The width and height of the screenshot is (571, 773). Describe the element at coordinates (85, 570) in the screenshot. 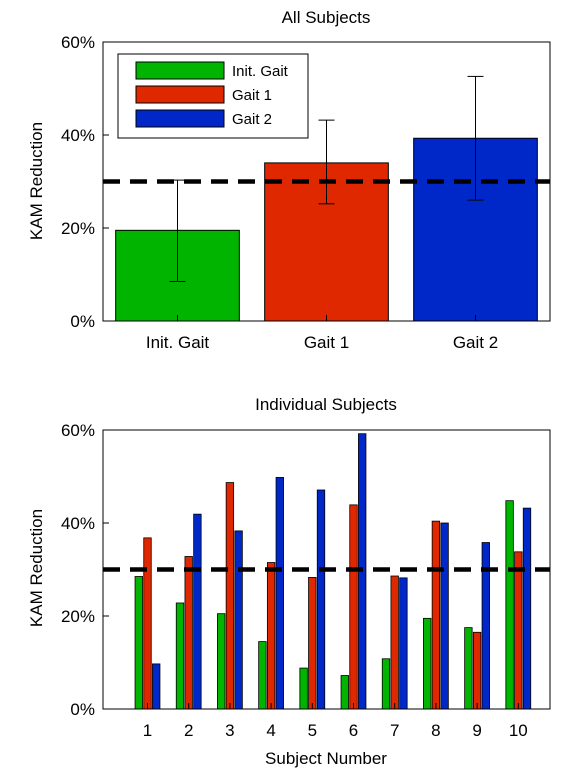

I see `chart-2-yticks: 0% 20% 40% 60%` at that location.